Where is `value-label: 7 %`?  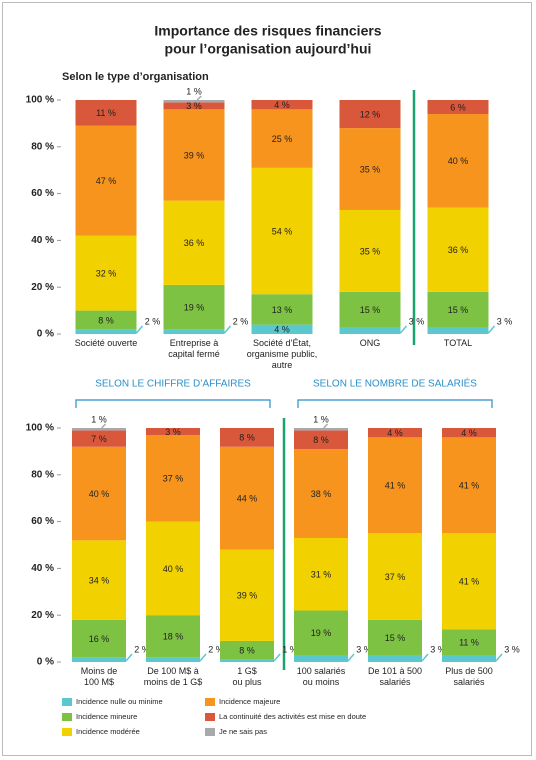
value-label: 7 % is located at coordinates (99, 439).